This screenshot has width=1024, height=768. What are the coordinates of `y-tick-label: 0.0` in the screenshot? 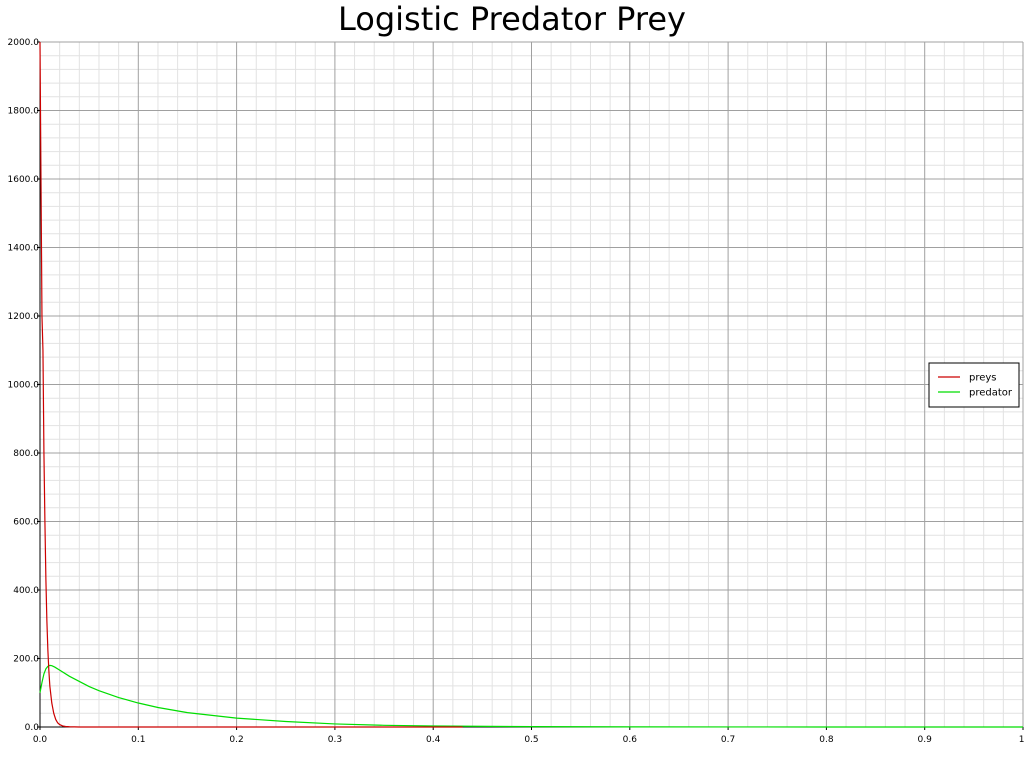 It's located at (32, 728).